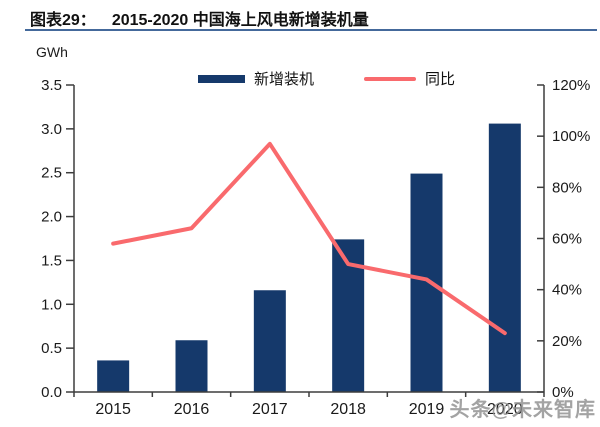  What do you see at coordinates (426, 282) in the screenshot?
I see `bar-2019` at bounding box center [426, 282].